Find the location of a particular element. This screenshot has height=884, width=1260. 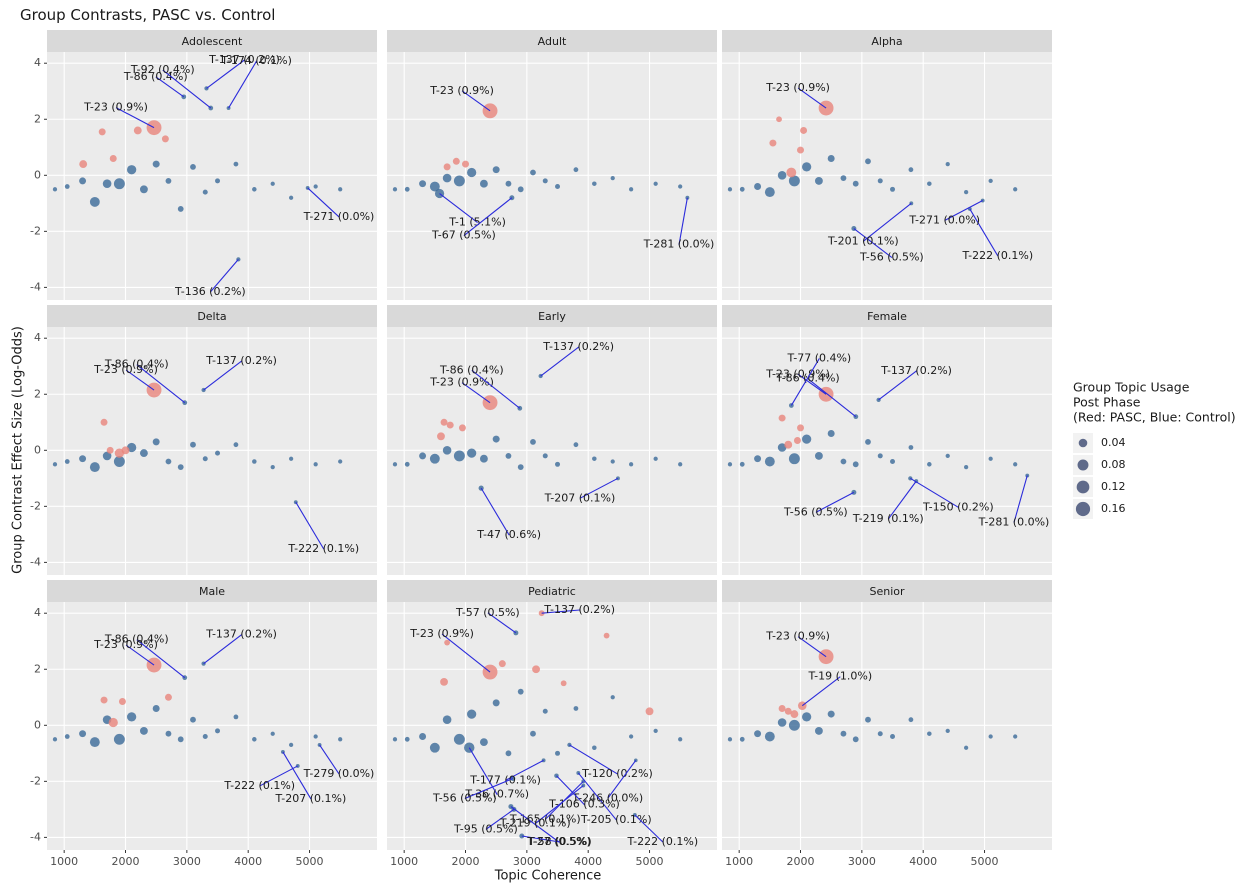

y-tick-label: 2 is located at coordinates (37, 118).